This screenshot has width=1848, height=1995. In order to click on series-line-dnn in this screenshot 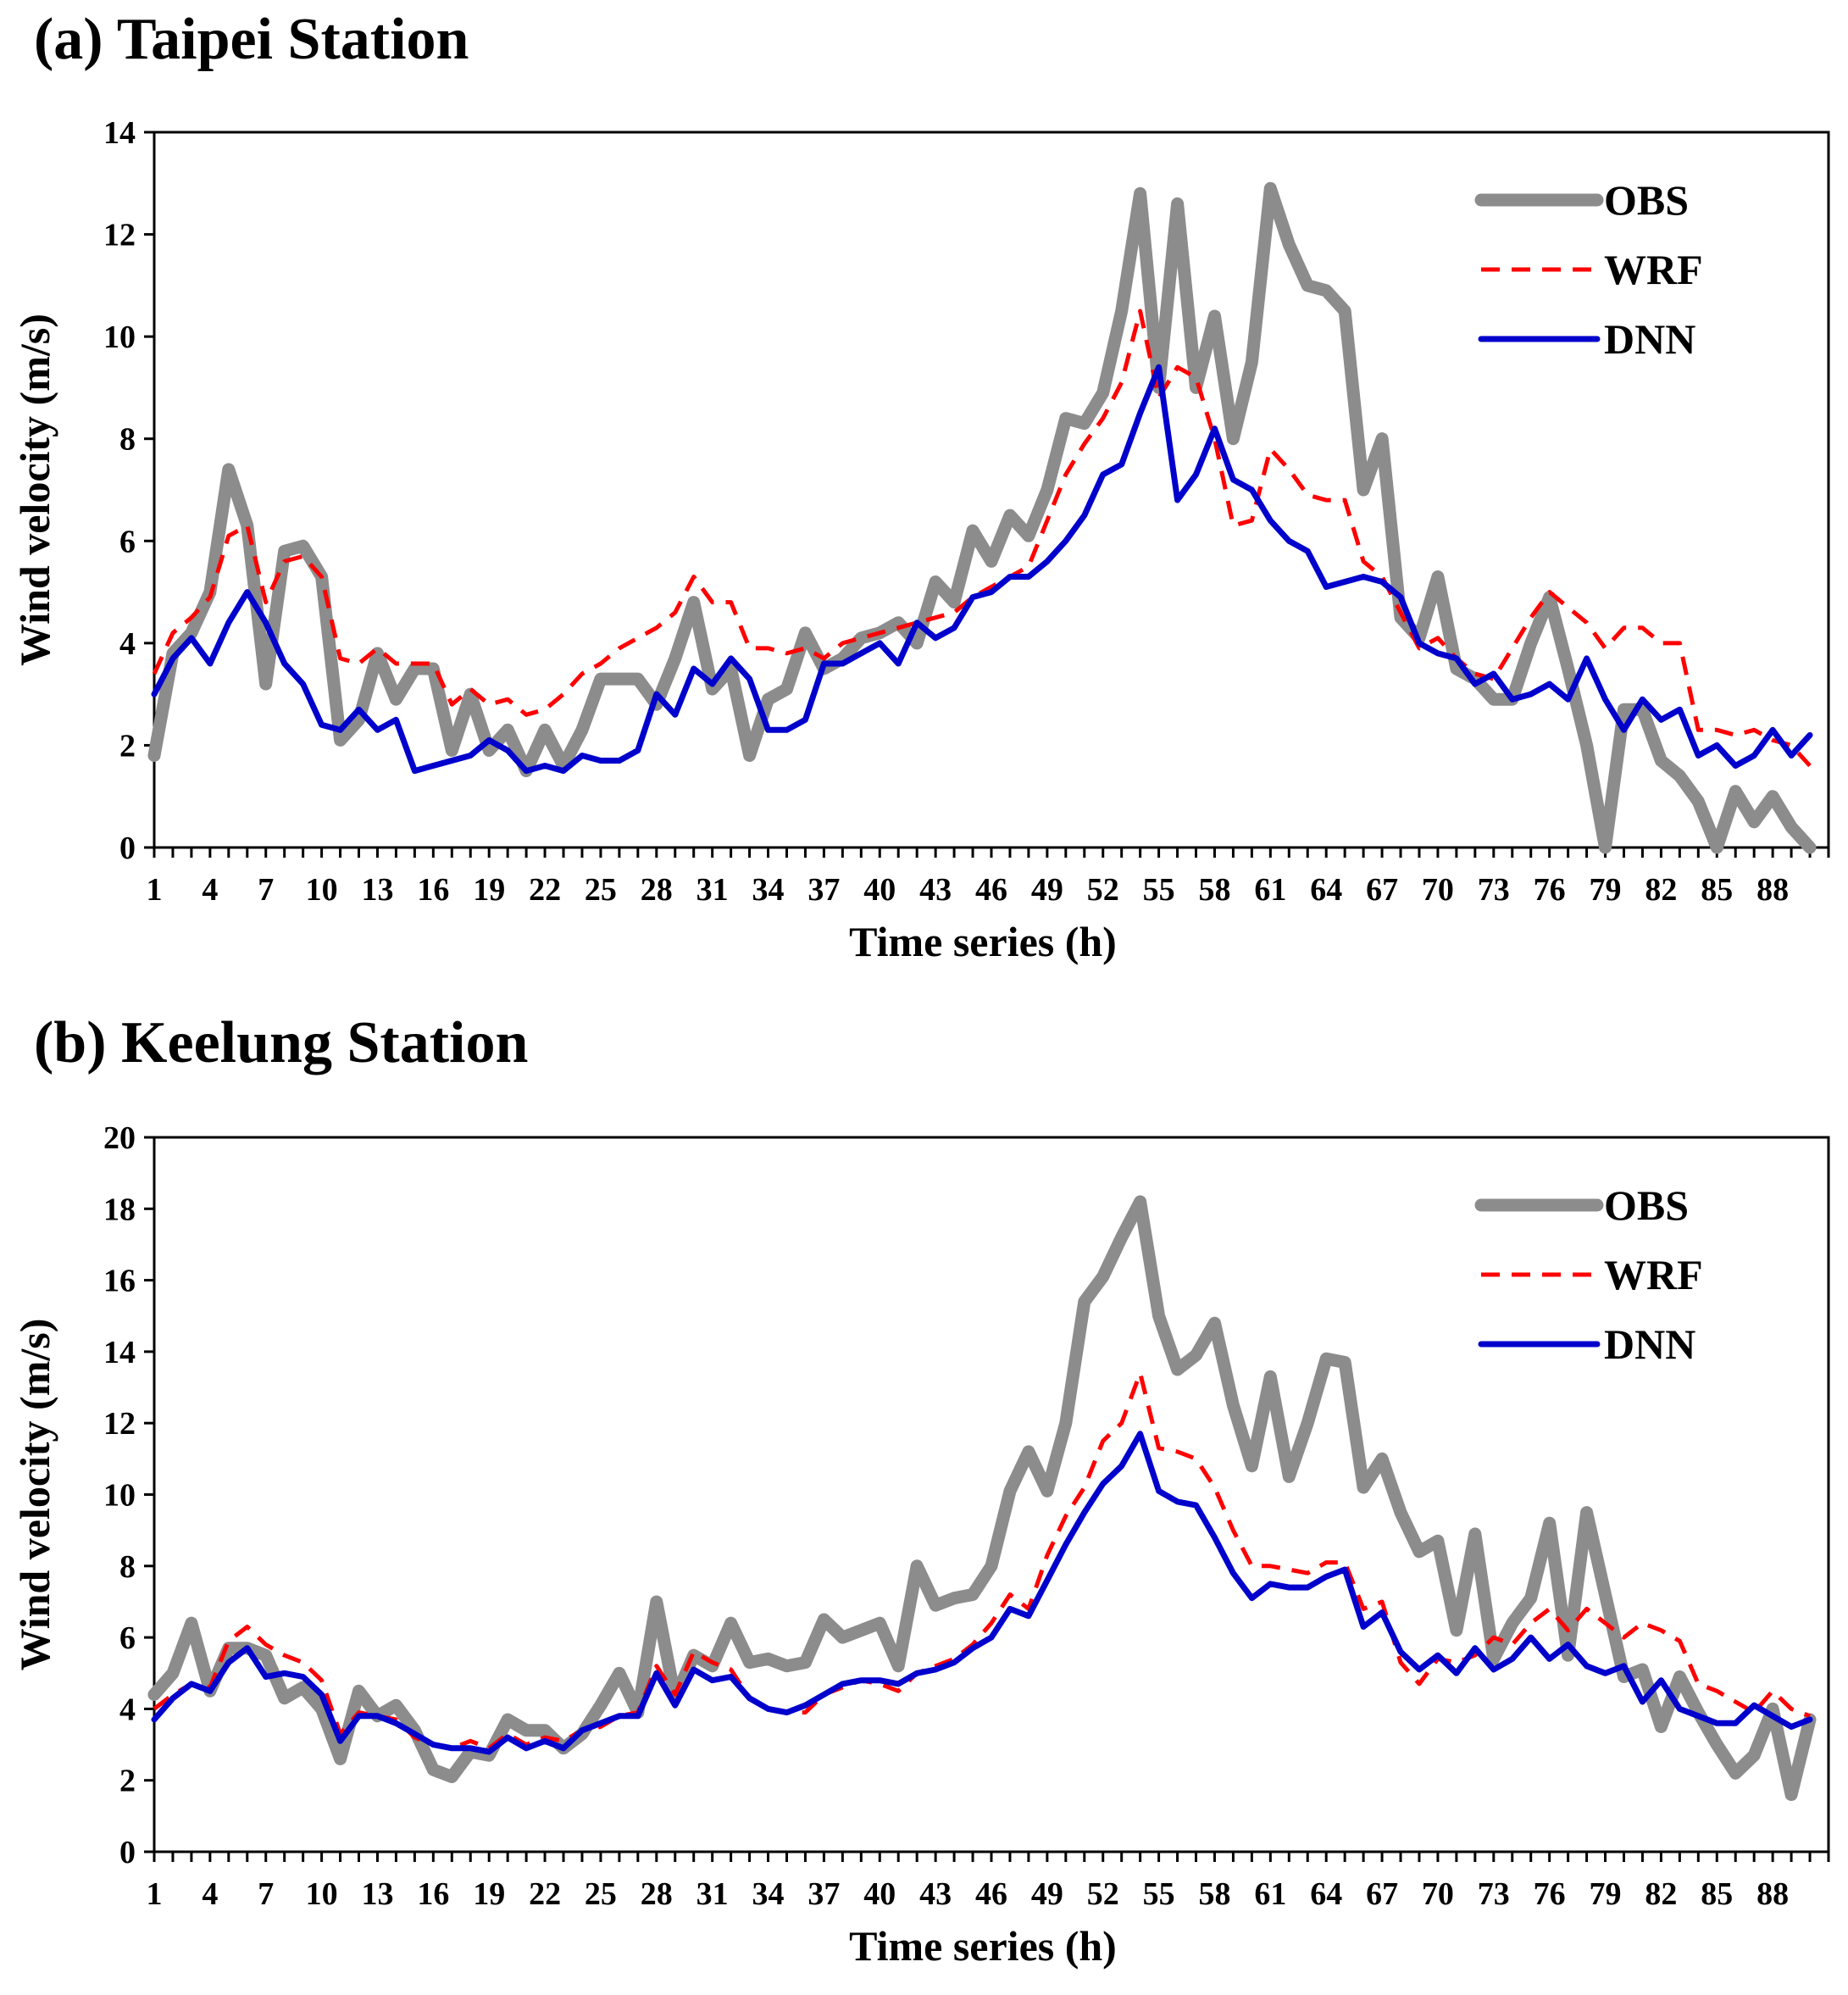, I will do `click(982, 1593)`.